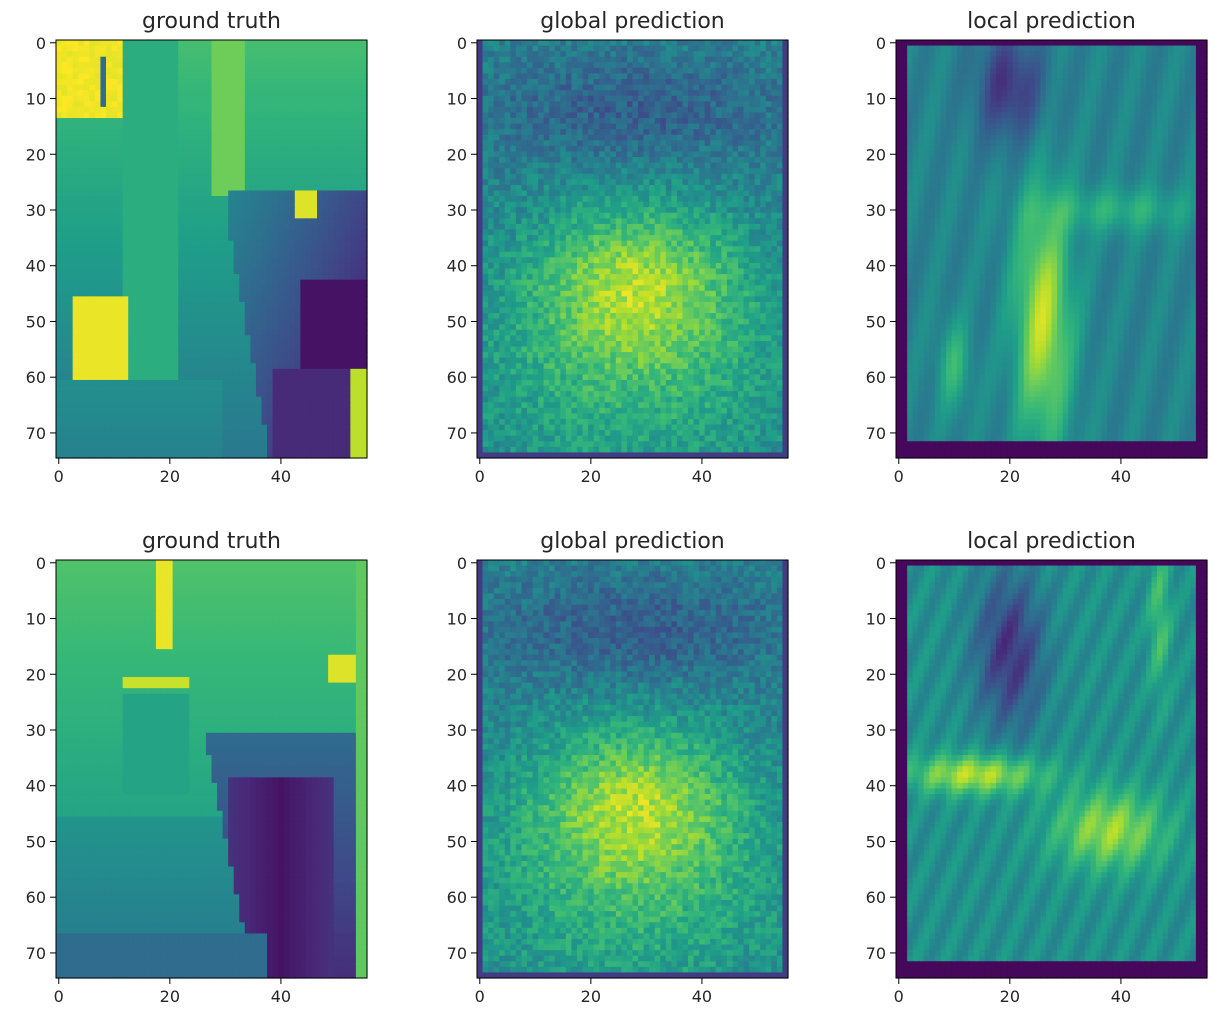 The image size is (1232, 1024). I want to click on panel-6: local prediction 0 20 40 0 10 20 30 40 50 60 70, so click(1037, 767).